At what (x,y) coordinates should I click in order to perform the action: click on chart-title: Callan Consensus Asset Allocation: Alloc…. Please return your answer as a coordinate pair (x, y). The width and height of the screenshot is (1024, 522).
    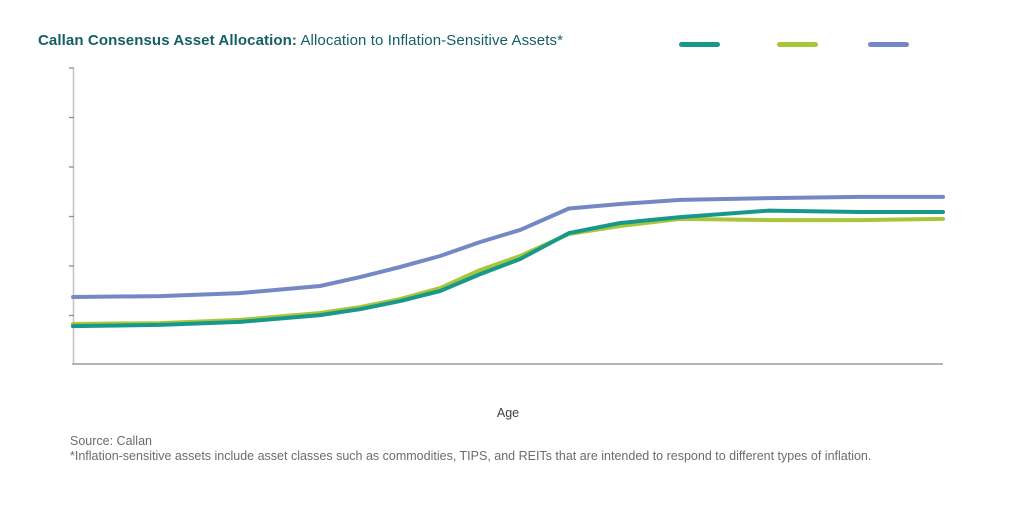
    Looking at the image, I should click on (300, 40).